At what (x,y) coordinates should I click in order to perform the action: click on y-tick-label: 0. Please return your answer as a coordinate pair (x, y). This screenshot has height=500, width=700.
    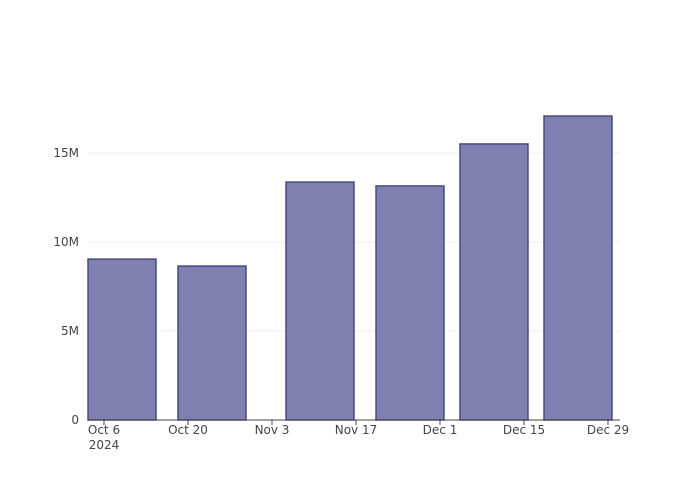
    Looking at the image, I should click on (75, 420).